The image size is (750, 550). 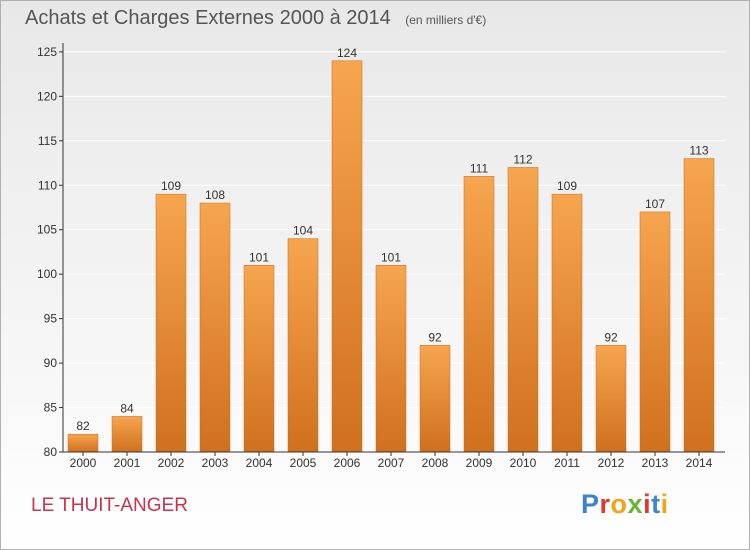 I want to click on y-tick-label: 90, so click(x=51, y=363).